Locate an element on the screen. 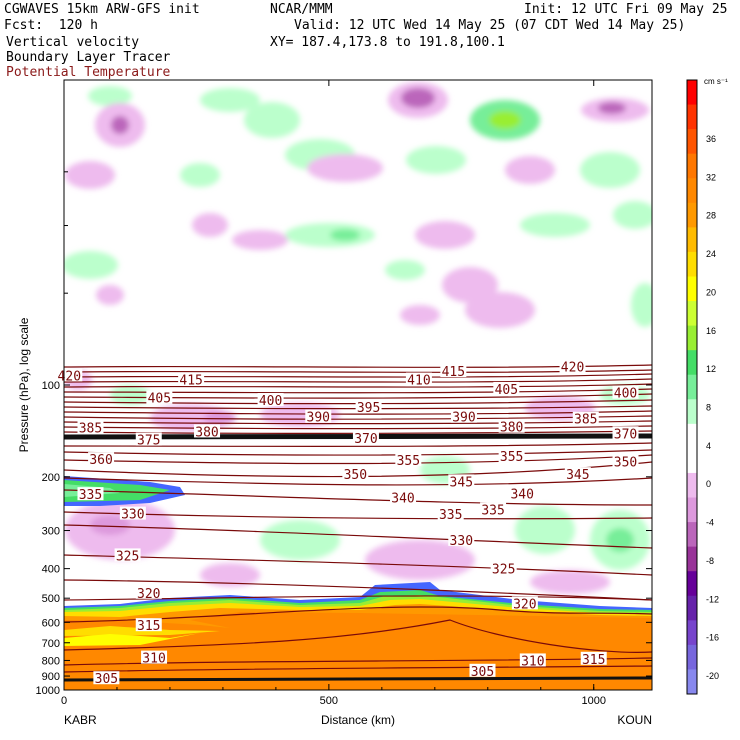 Image resolution: width=740 pixels, height=740 pixels. colorbar-label: 4 is located at coordinates (708, 446).